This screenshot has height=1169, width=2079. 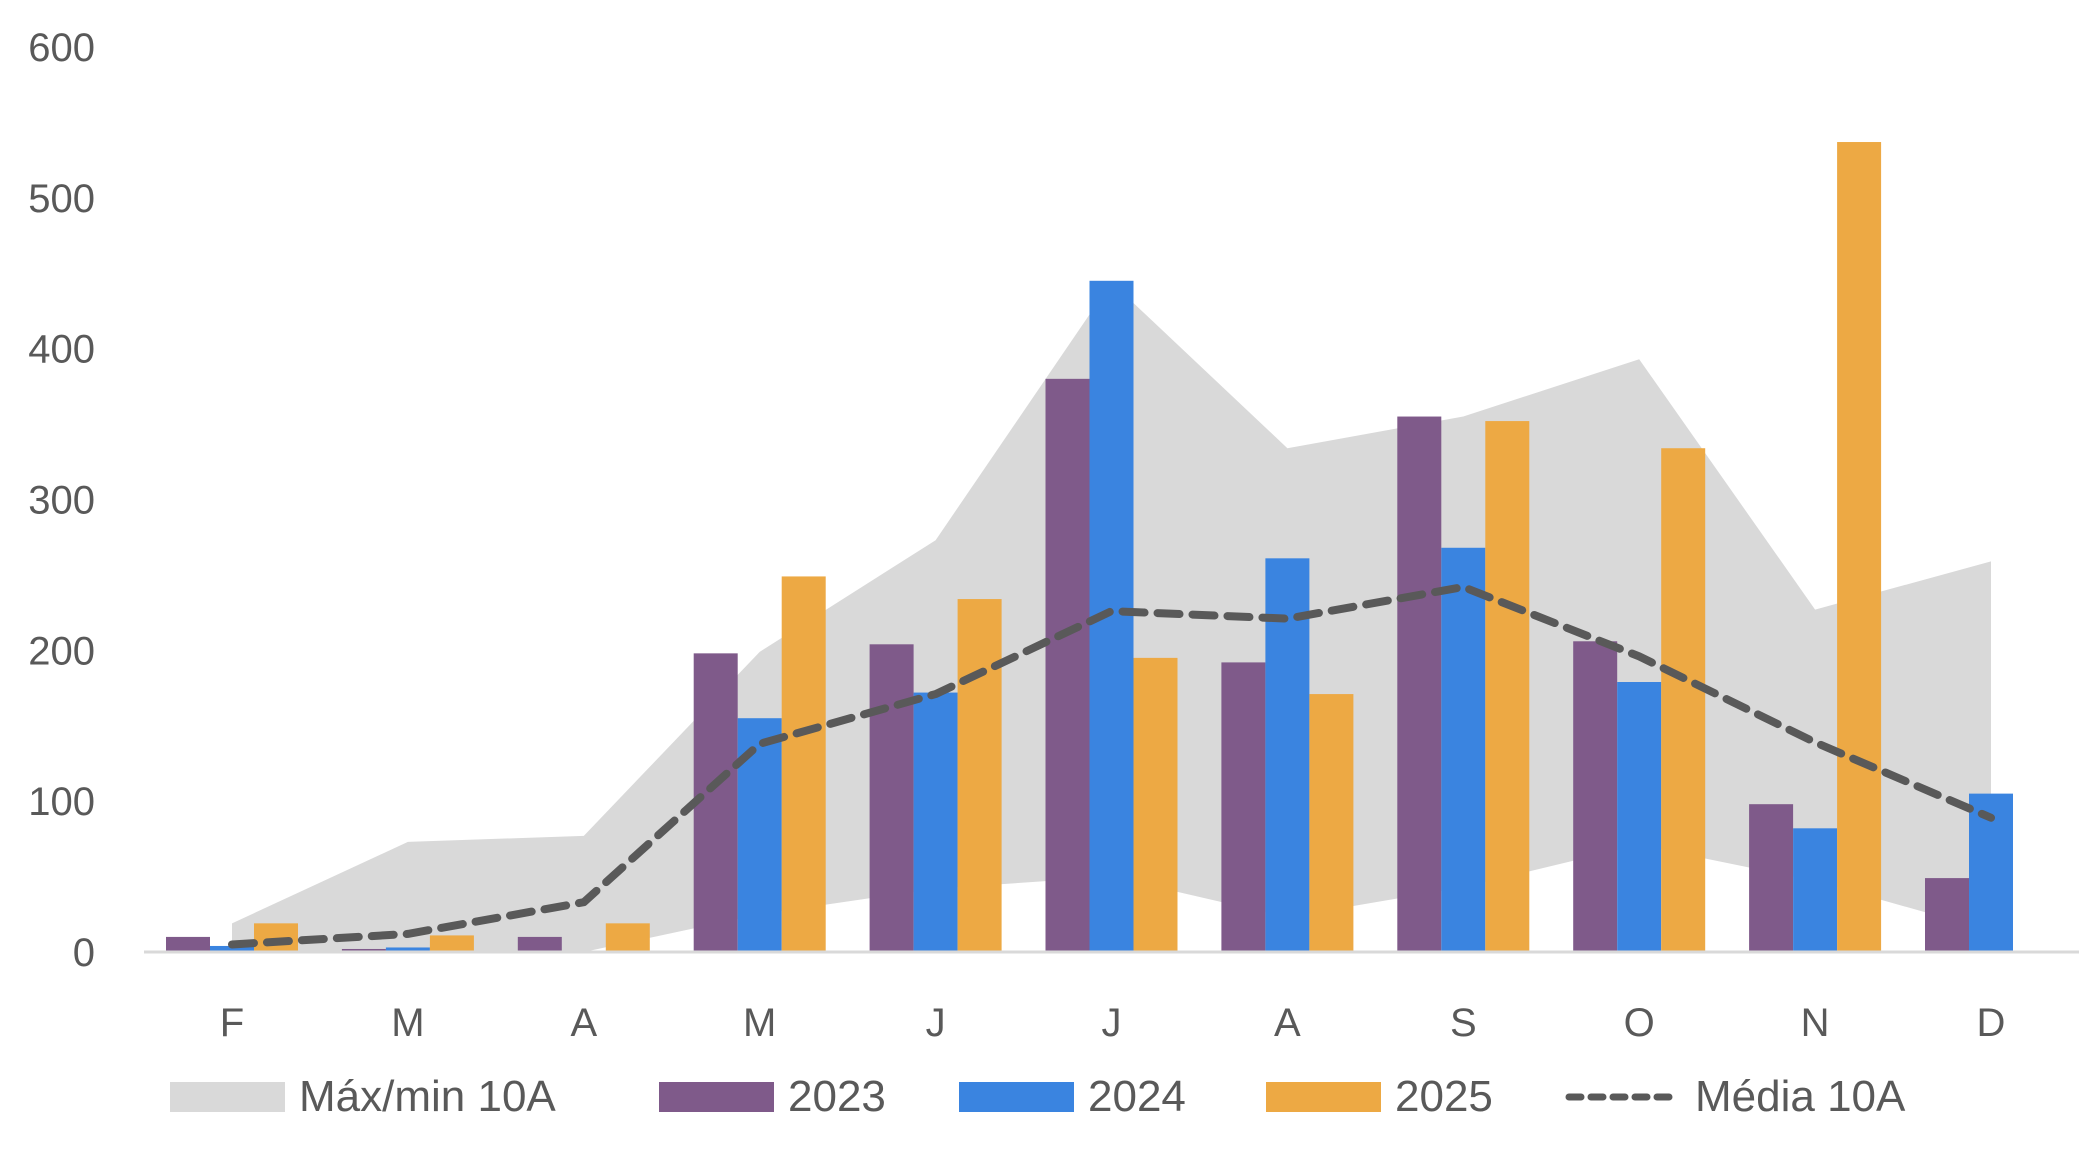 What do you see at coordinates (1639, 1023) in the screenshot?
I see `x-tick-label: O` at bounding box center [1639, 1023].